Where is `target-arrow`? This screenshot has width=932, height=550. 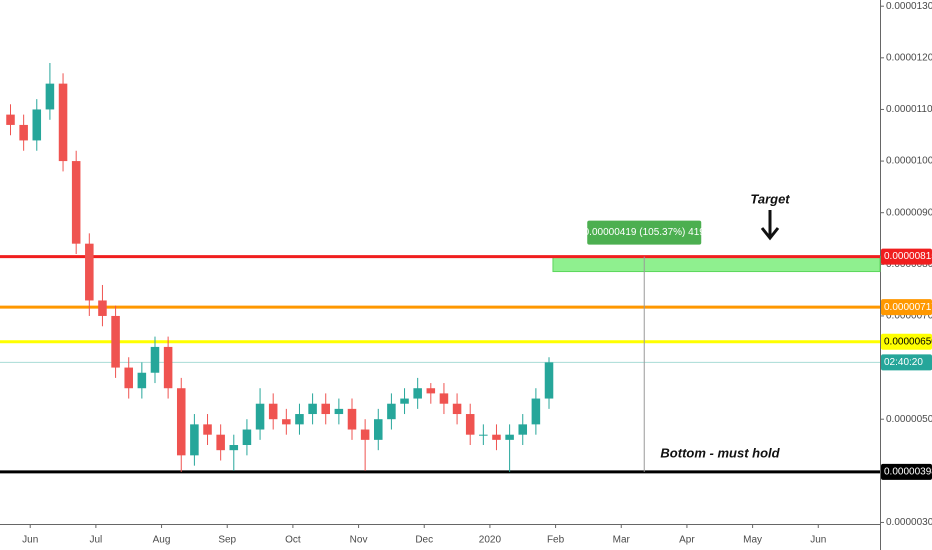
target-arrow is located at coordinates (770, 225).